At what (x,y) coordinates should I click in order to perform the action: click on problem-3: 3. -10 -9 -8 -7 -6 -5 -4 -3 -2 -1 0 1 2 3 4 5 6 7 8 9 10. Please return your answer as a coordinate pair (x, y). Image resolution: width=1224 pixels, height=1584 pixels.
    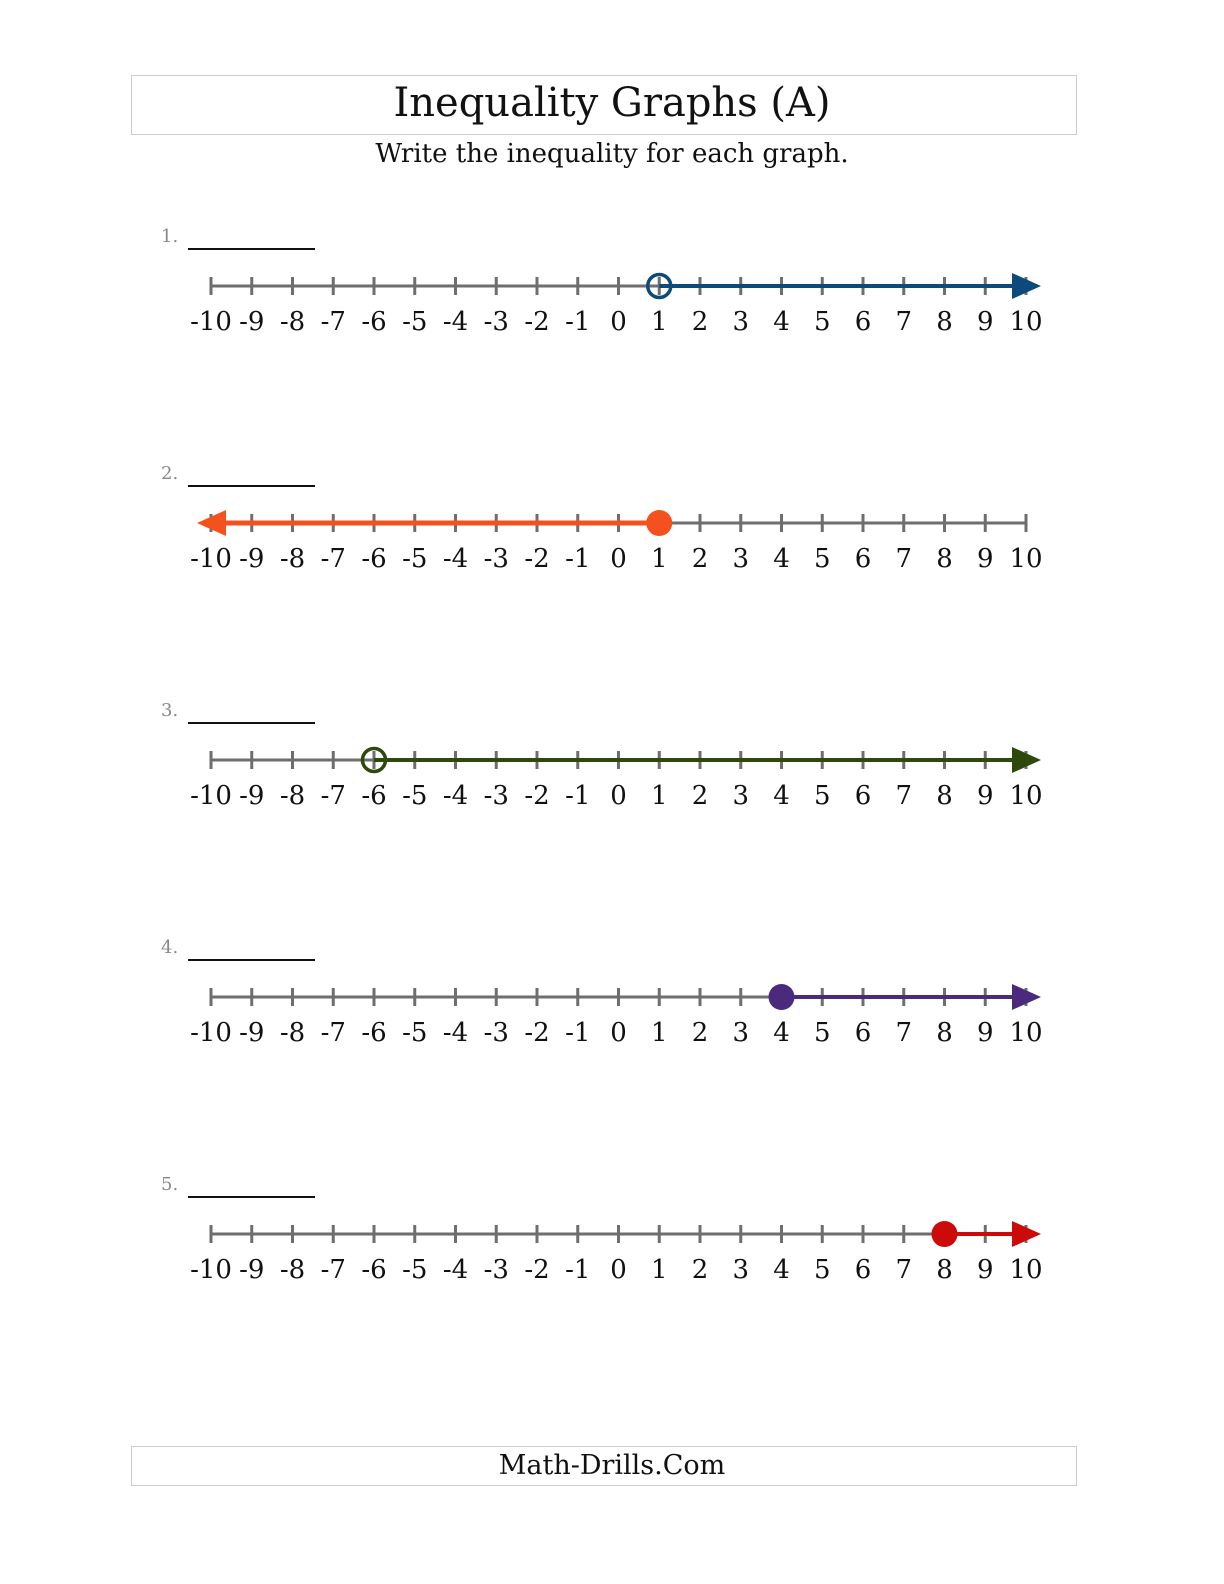
    Looking at the image, I should click on (612, 800).